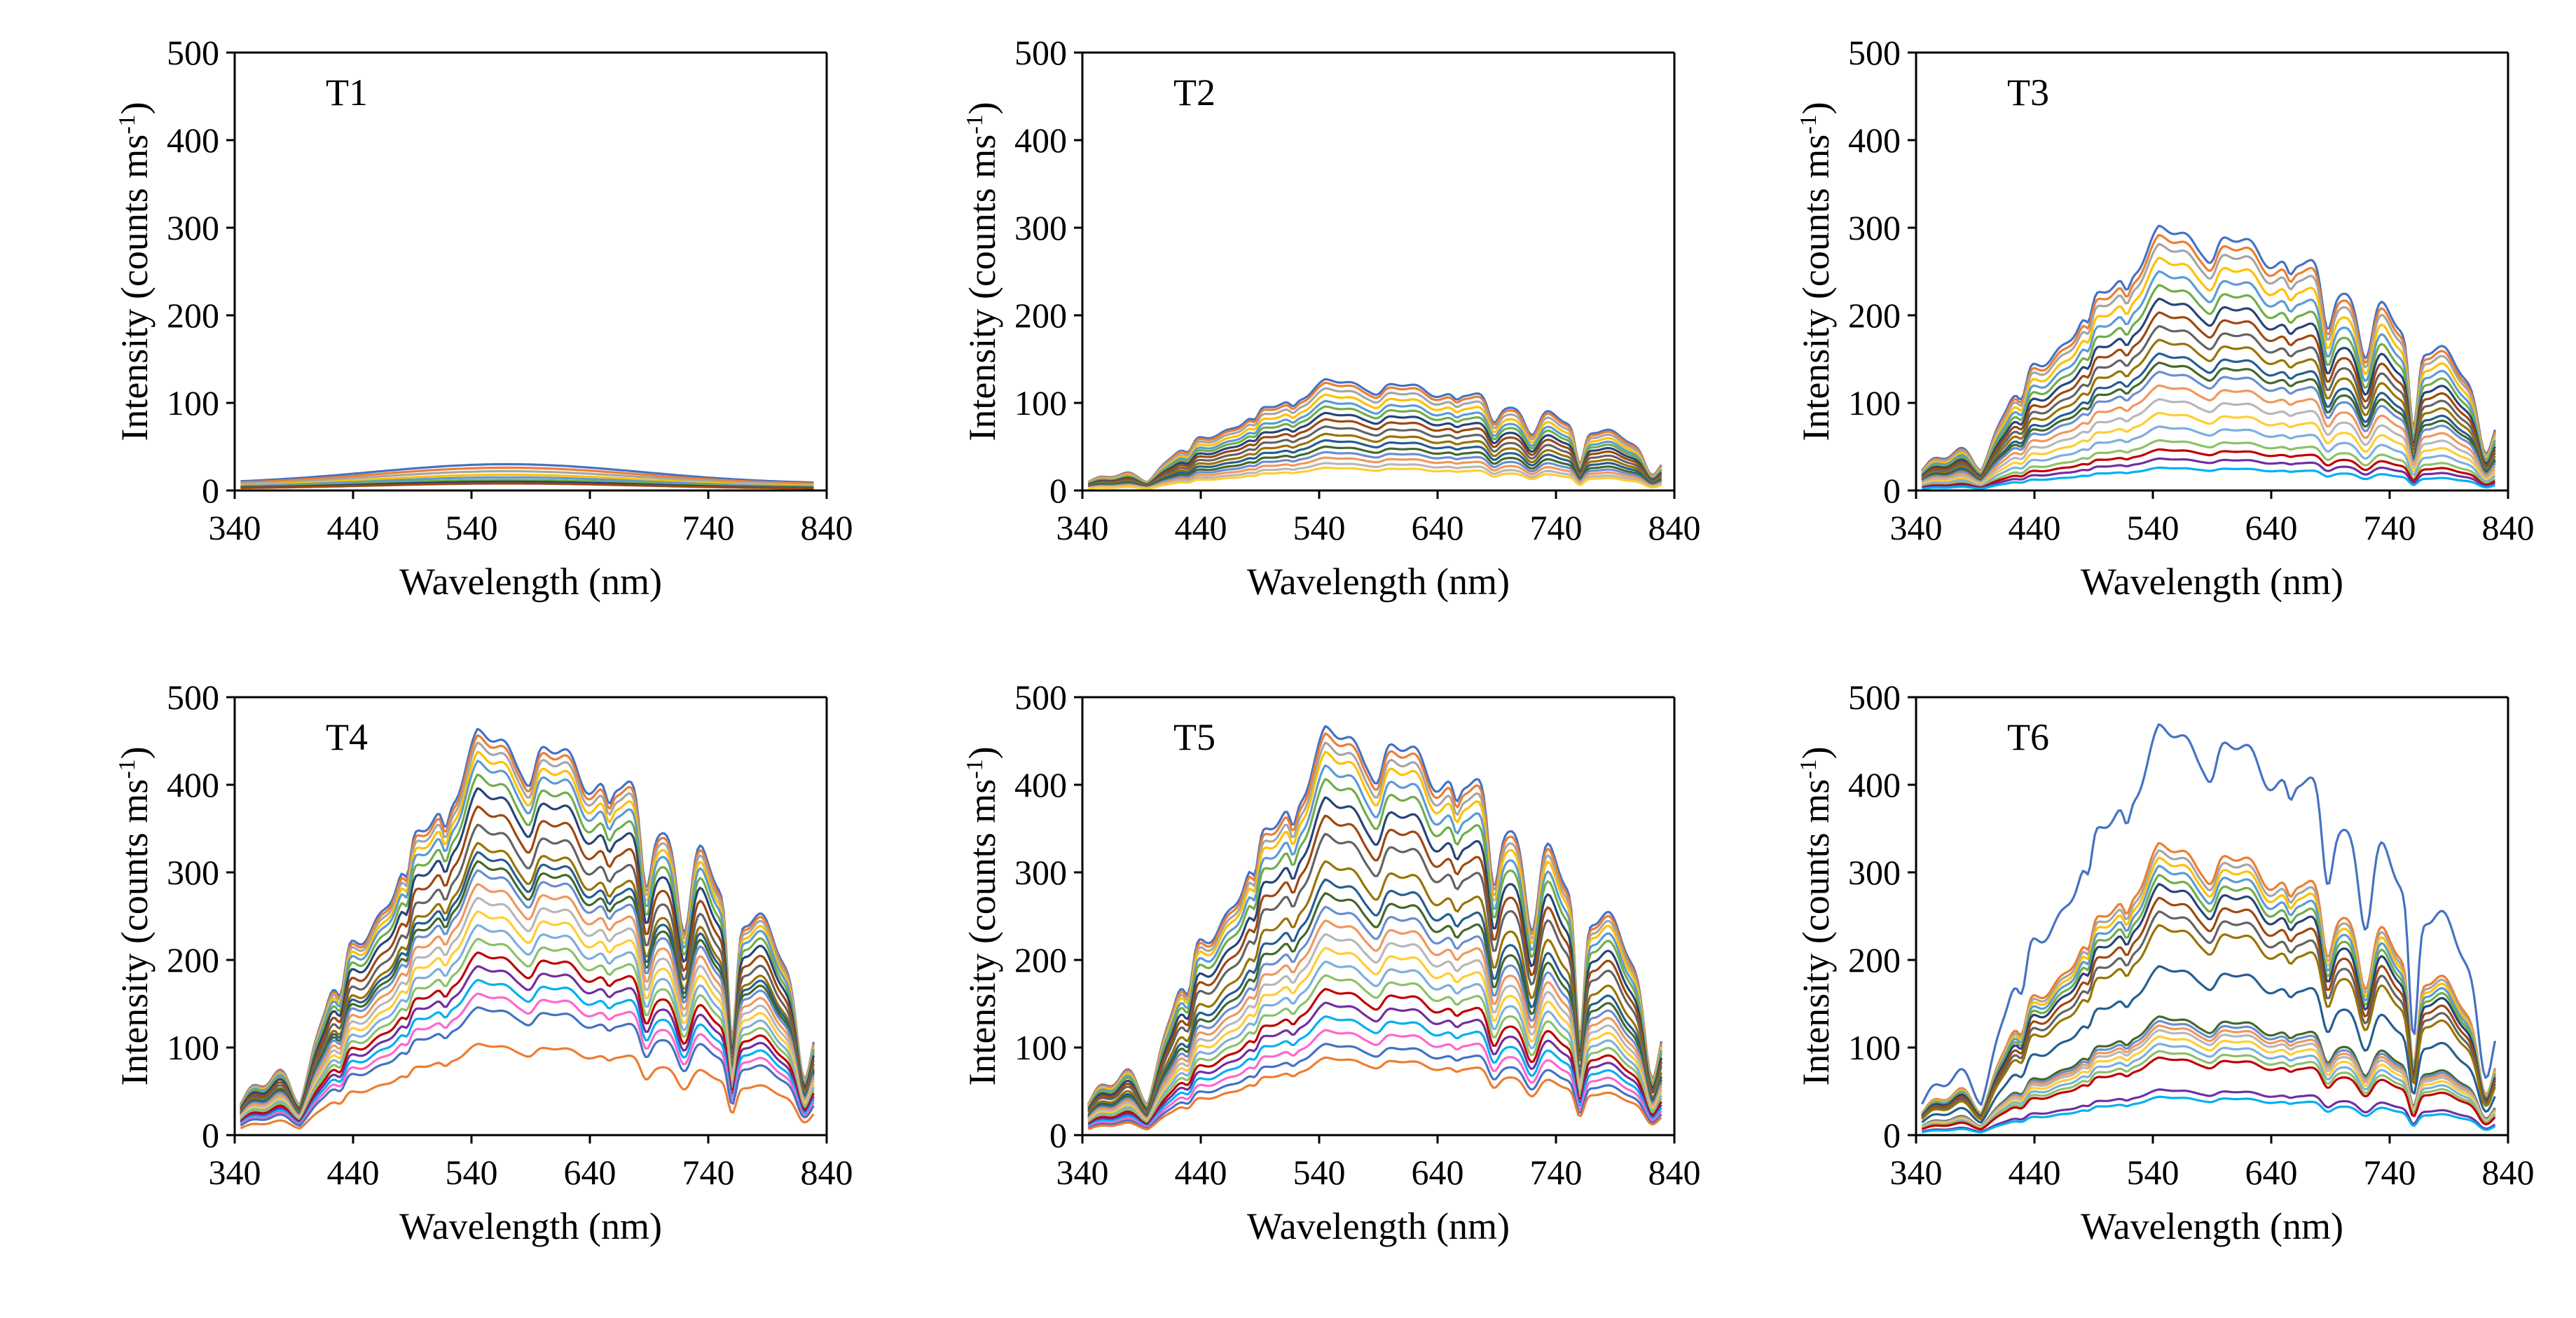 The image size is (2576, 1318). I want to click on panel-title: T2, so click(1194, 93).